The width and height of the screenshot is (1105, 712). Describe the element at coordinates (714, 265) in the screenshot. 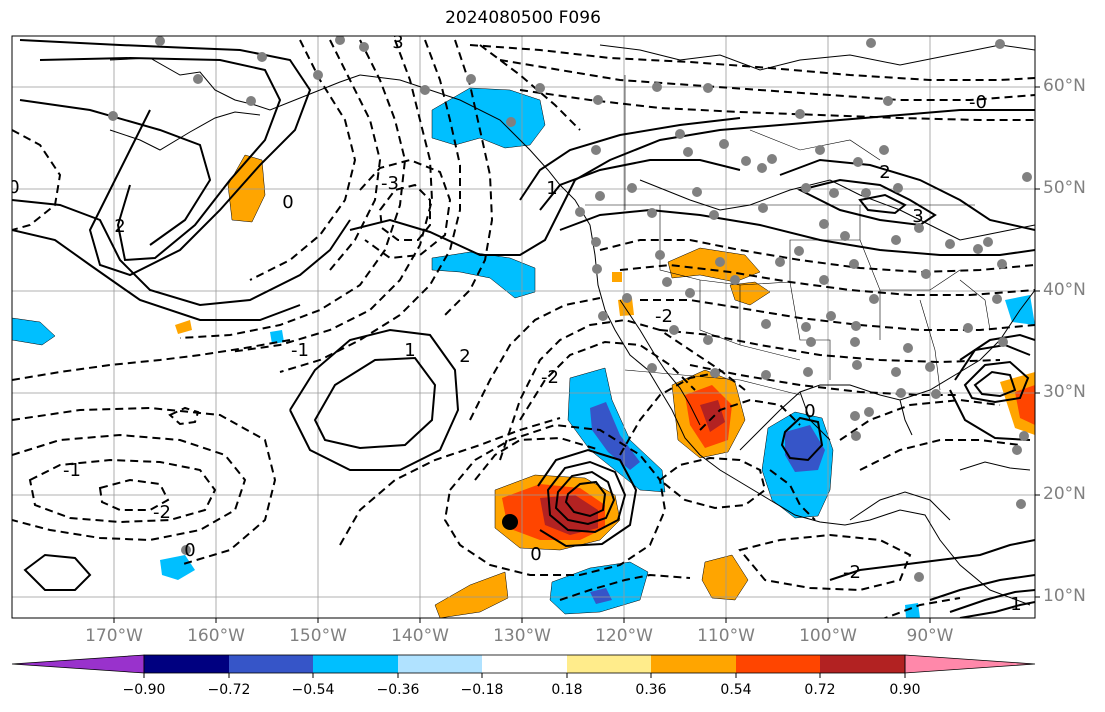

I see `warm-anomaly-rockies` at that location.